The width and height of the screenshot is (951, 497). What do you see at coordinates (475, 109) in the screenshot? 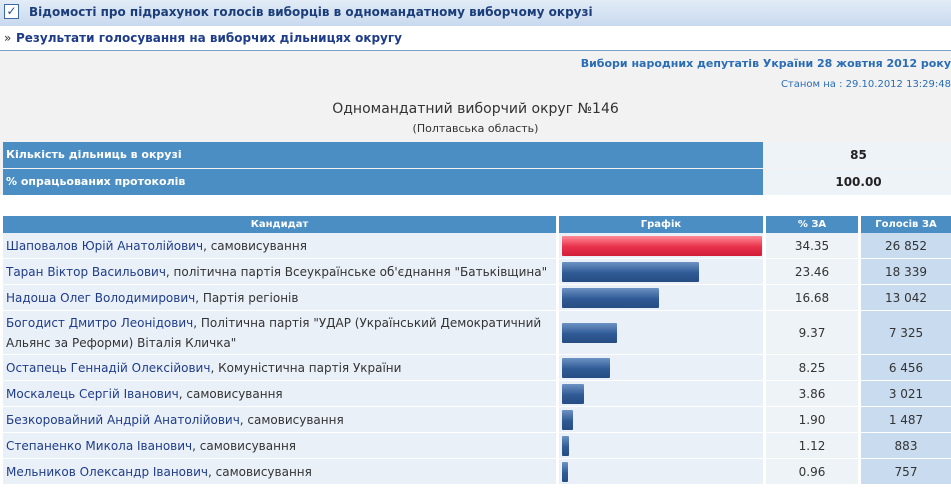
I see `district-title: Одномандатний виборчий округ №146` at bounding box center [475, 109].